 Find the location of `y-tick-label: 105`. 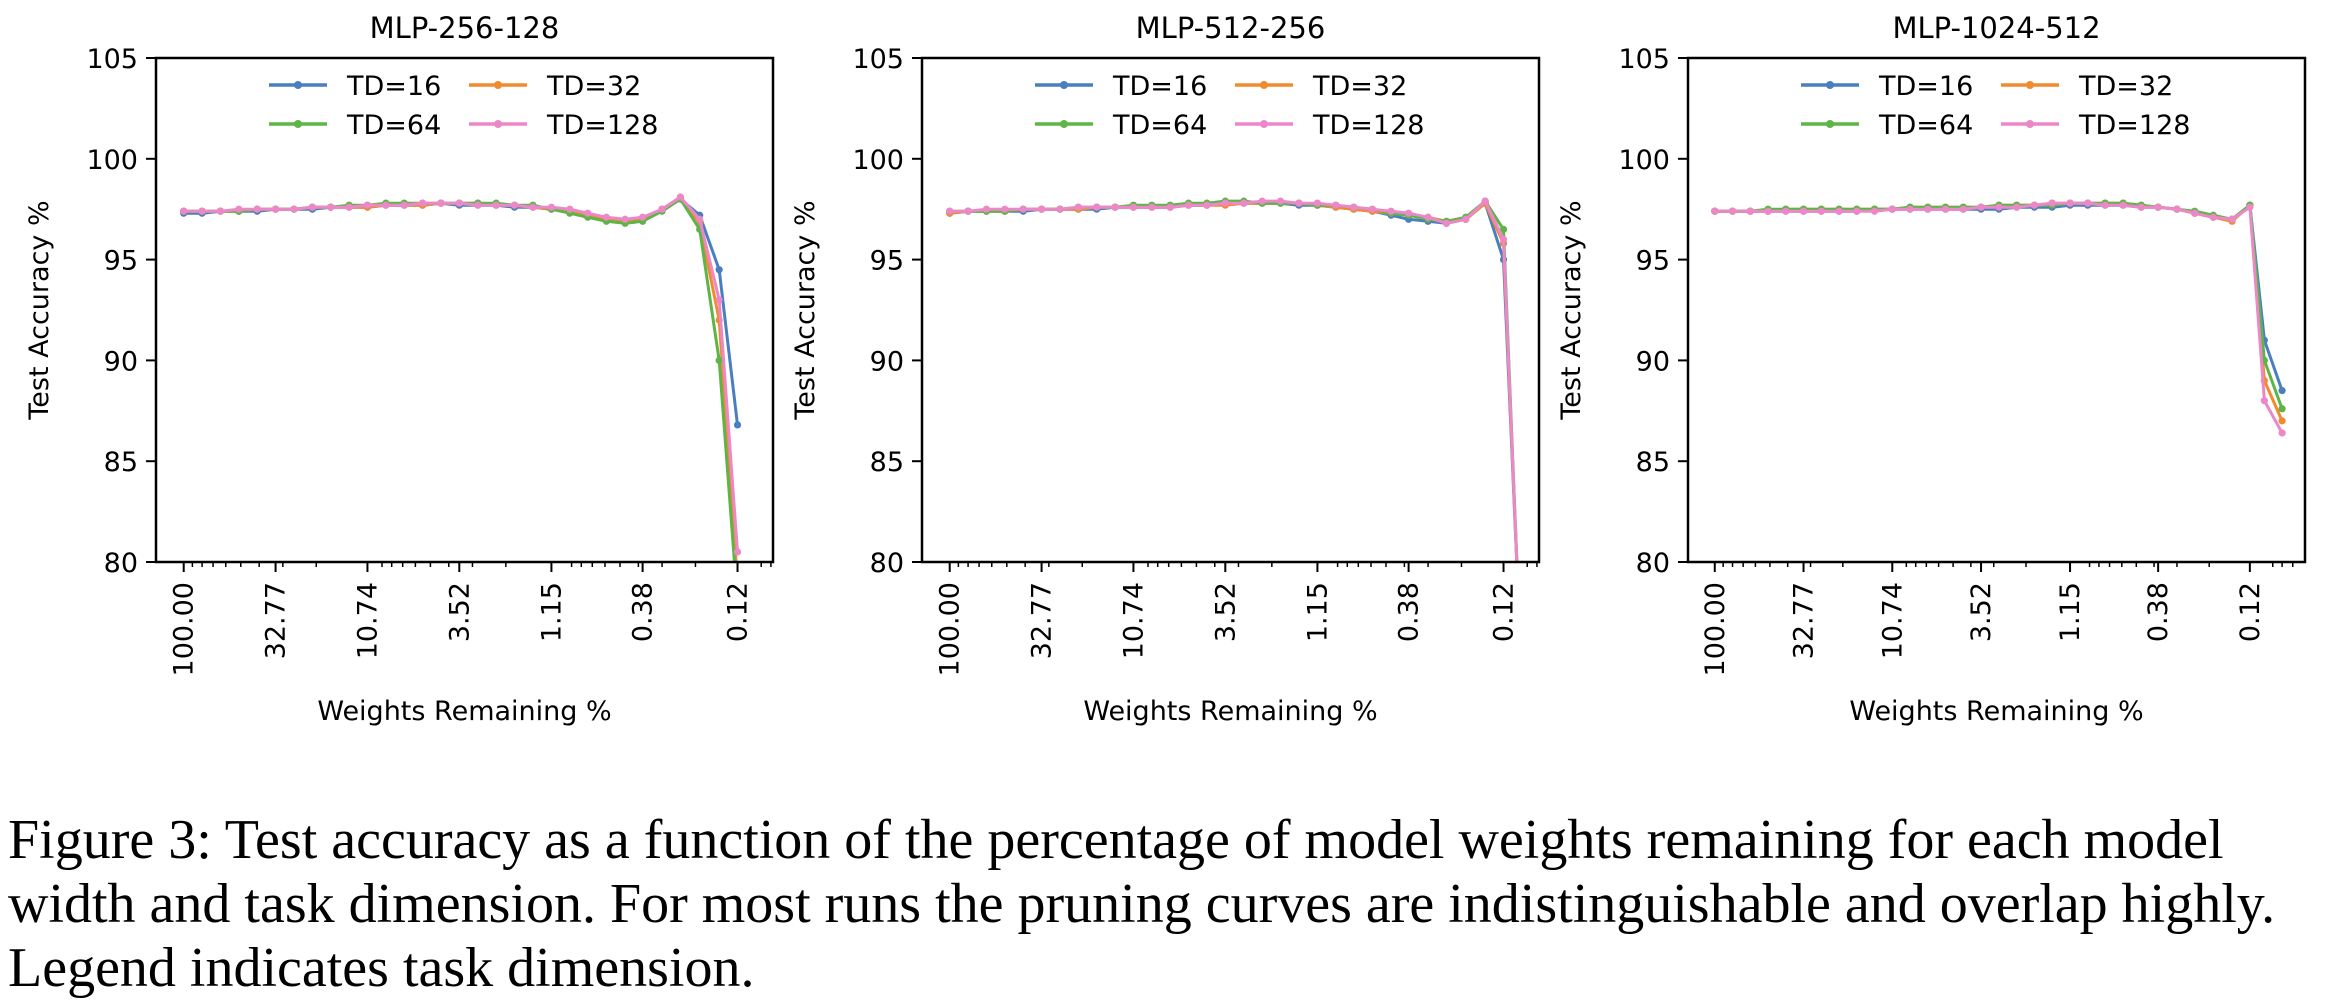

y-tick-label: 105 is located at coordinates (1644, 59).